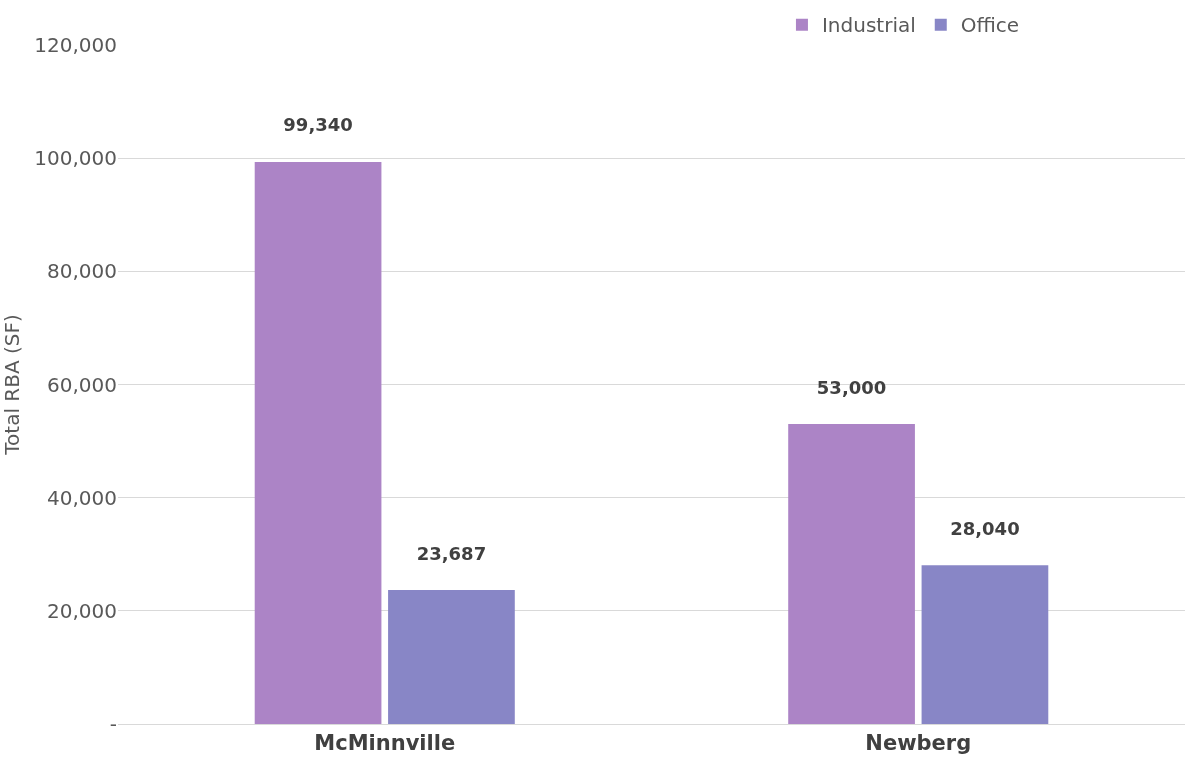 The image size is (1190, 776). Describe the element at coordinates (82, 384) in the screenshot. I see `y-tick-label: 60,000` at that location.